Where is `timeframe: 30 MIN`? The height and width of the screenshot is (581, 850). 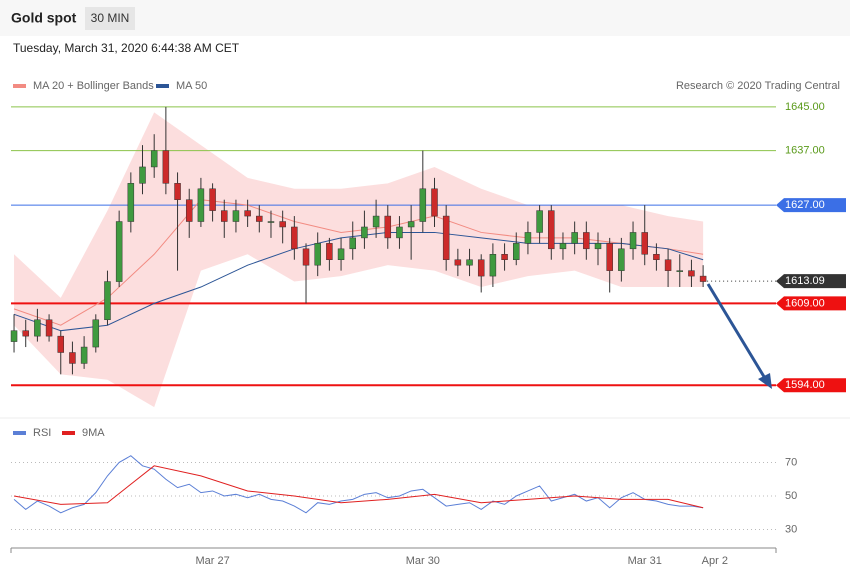
timeframe: 30 MIN is located at coordinates (110, 18).